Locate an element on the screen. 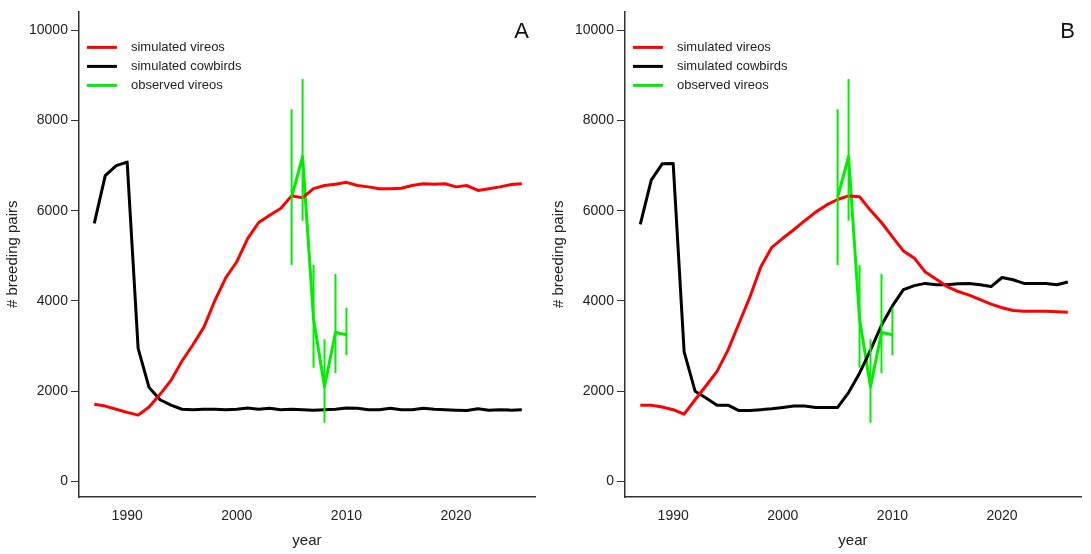 Image resolution: width=1091 pixels, height=554 pixels. annotation: B is located at coordinates (1067, 31).